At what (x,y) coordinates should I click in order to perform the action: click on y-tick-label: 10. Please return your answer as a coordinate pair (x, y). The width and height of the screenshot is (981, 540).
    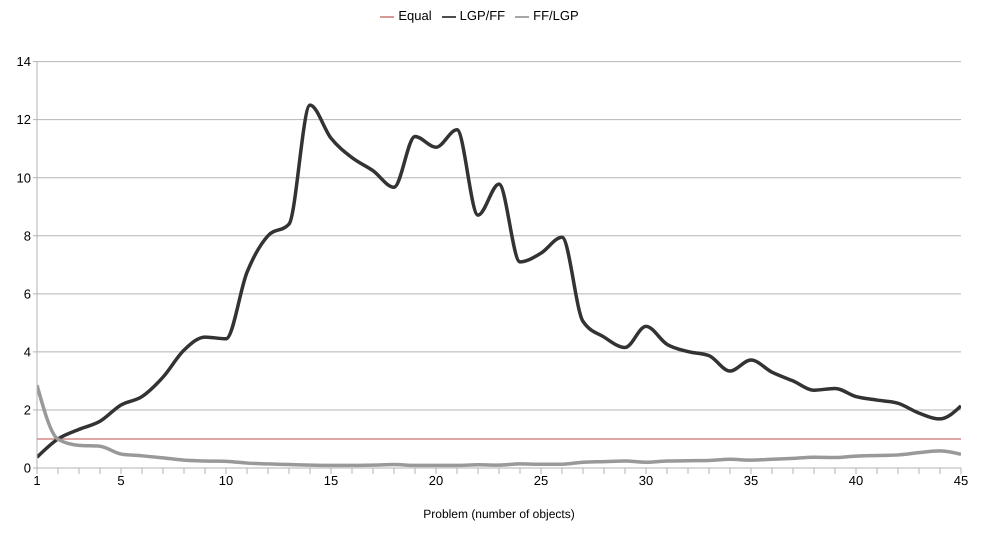
    Looking at the image, I should click on (23, 178).